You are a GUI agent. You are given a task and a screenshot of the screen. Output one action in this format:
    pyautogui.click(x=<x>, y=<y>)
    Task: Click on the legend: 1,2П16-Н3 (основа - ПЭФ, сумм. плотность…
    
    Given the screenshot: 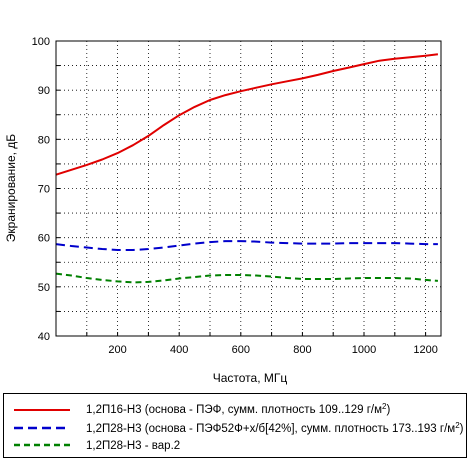 What is the action you would take?
    pyautogui.click(x=235, y=425)
    